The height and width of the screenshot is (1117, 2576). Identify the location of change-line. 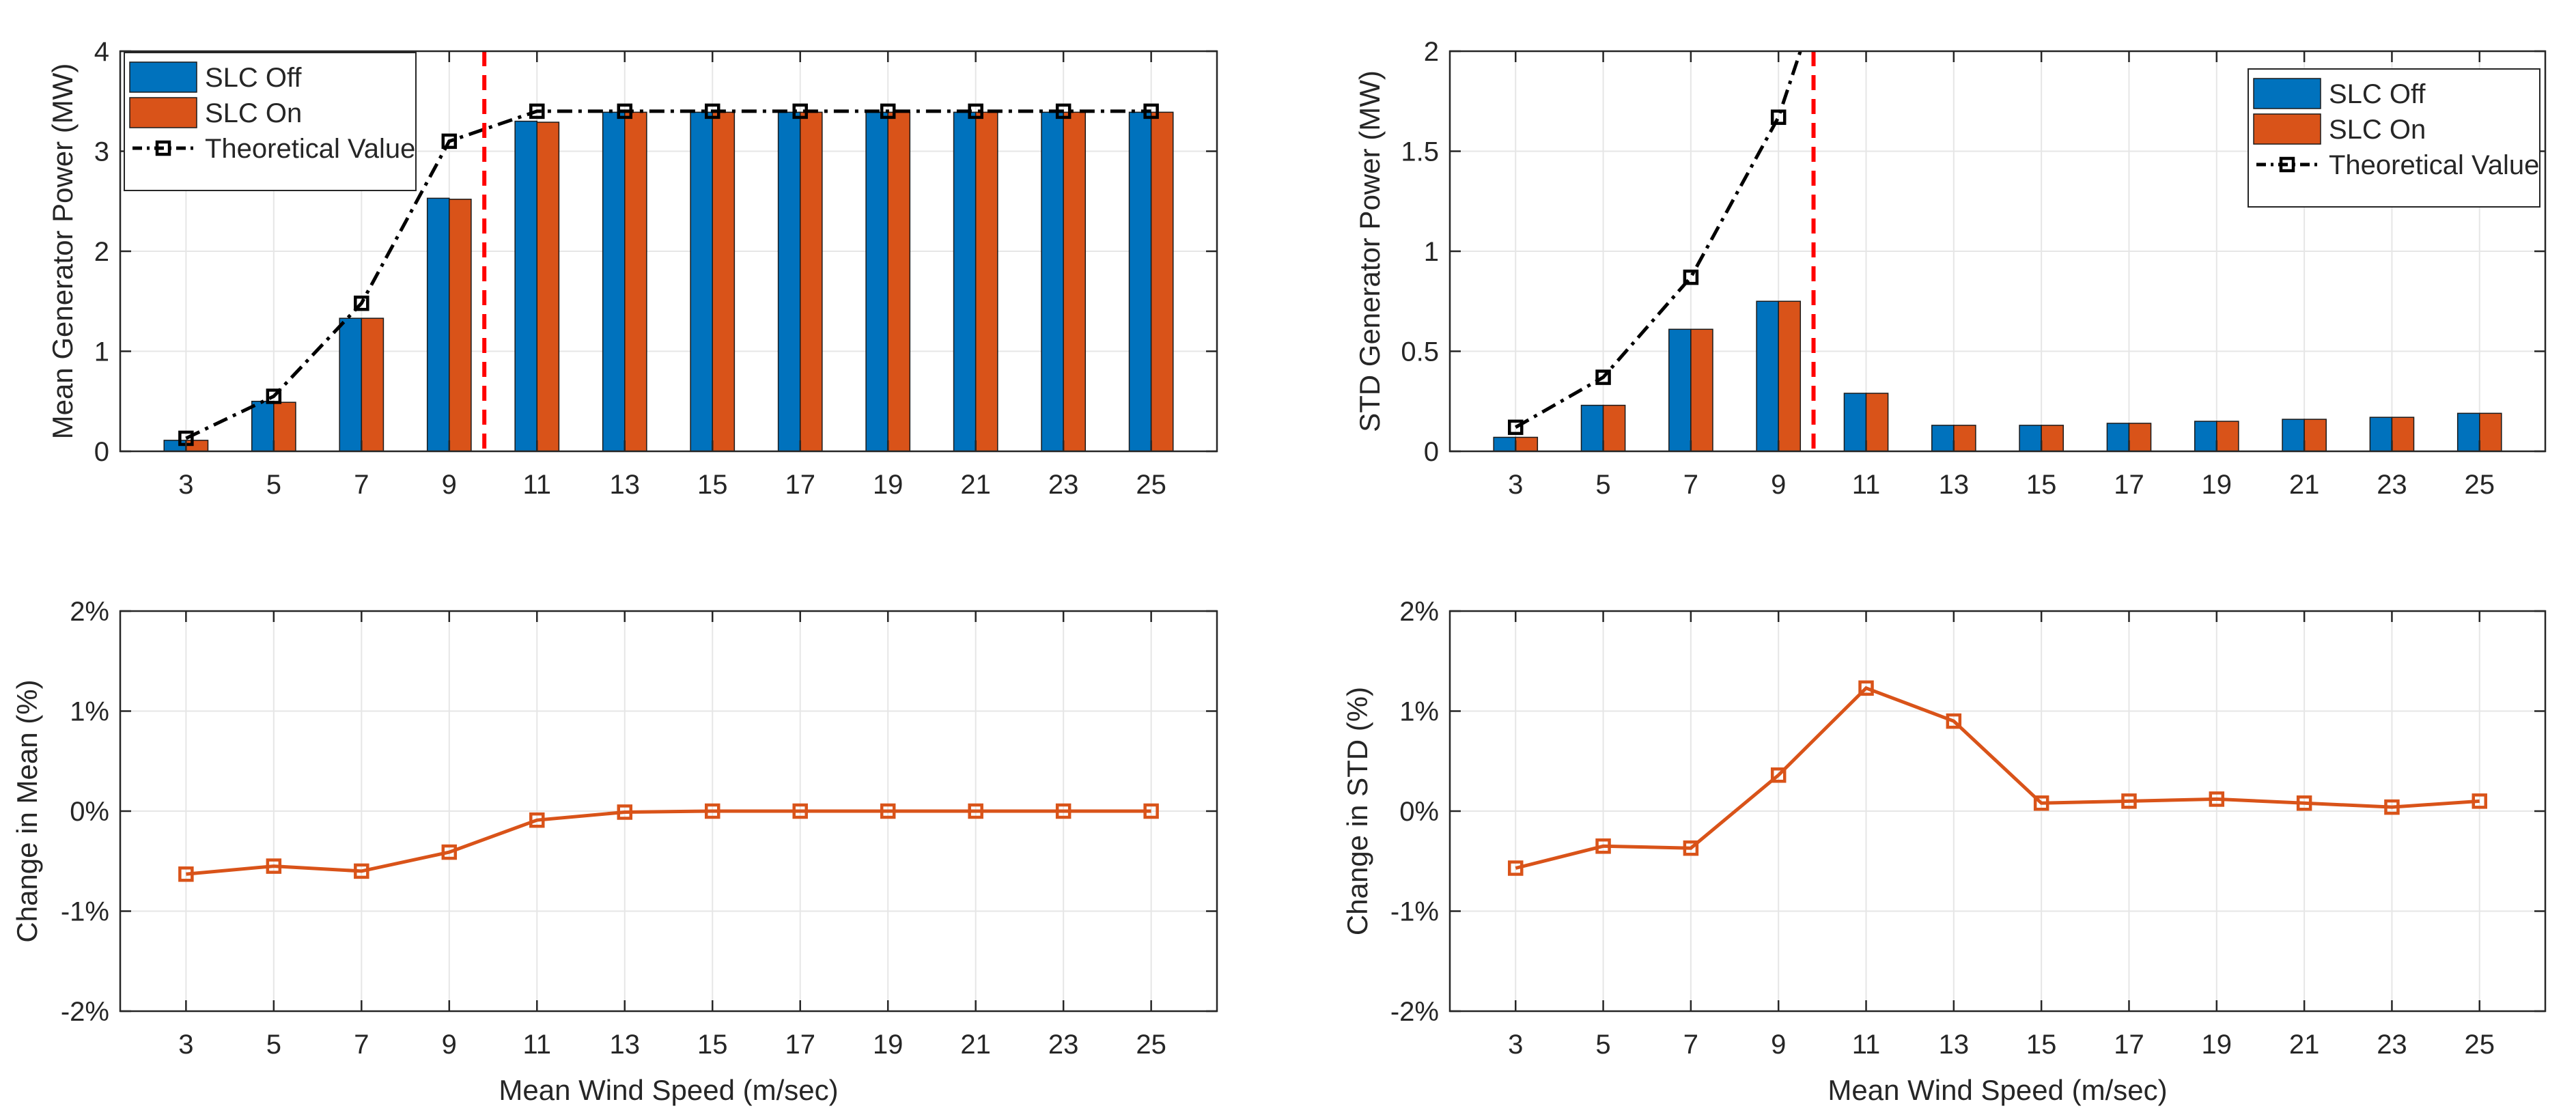
(1997, 777).